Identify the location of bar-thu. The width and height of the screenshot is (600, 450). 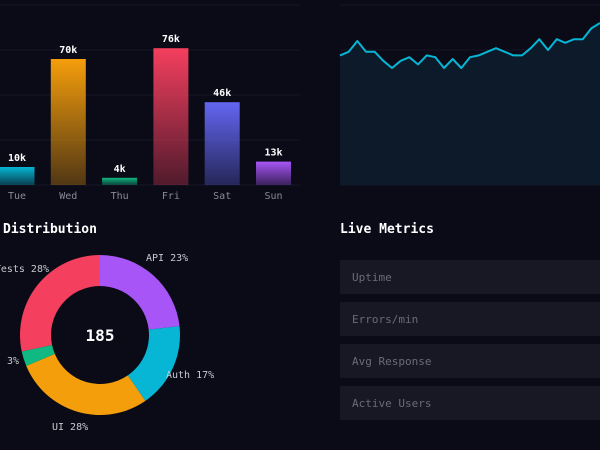
(120, 181).